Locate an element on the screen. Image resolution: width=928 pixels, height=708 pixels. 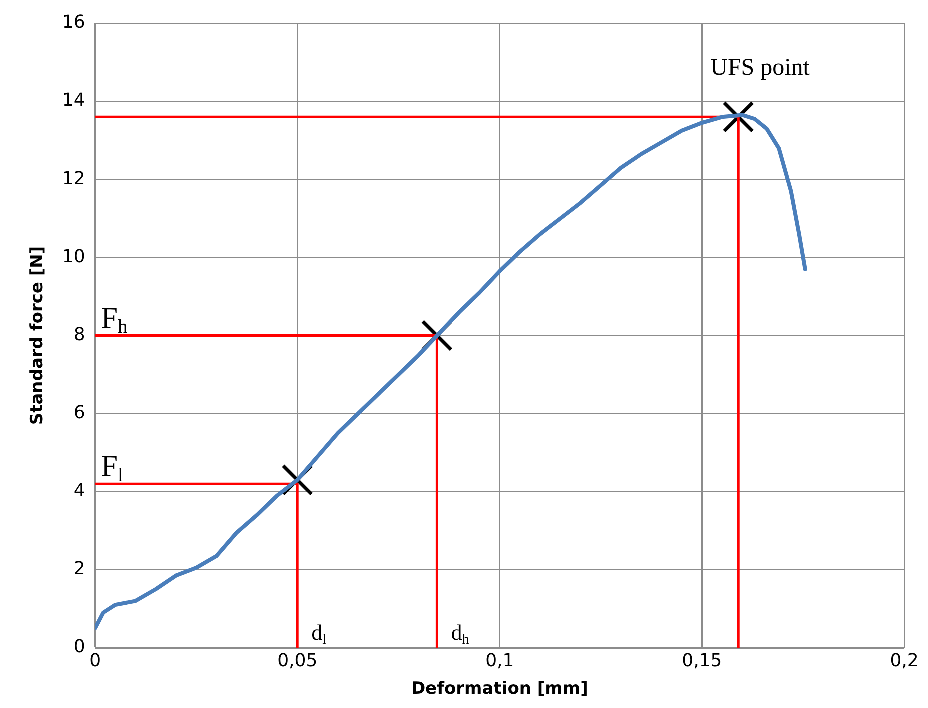
x-tick-label: 0,05 is located at coordinates (298, 661).